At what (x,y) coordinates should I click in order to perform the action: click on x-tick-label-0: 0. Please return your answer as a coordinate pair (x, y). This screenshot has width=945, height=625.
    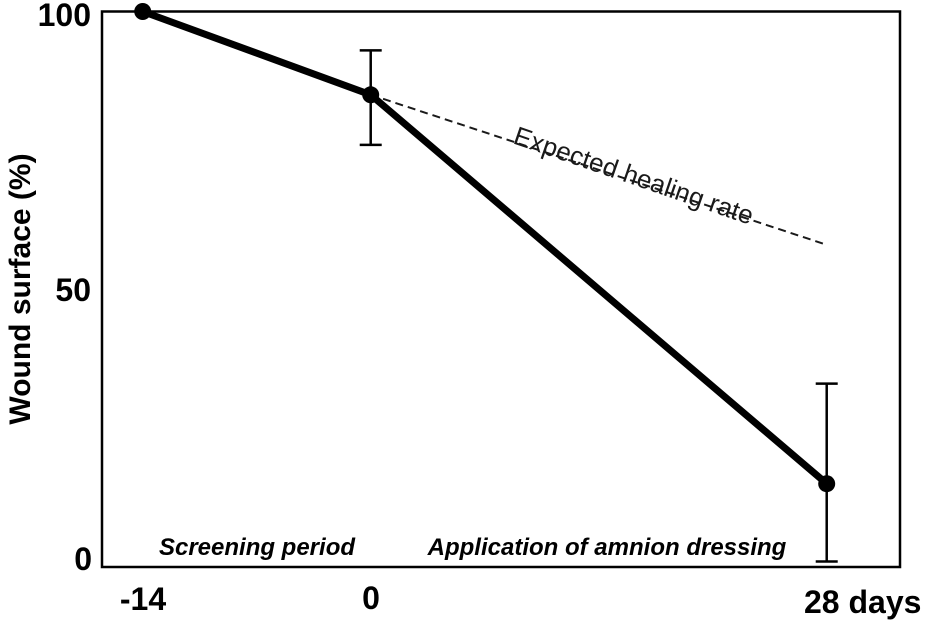
    Looking at the image, I should click on (371, 598).